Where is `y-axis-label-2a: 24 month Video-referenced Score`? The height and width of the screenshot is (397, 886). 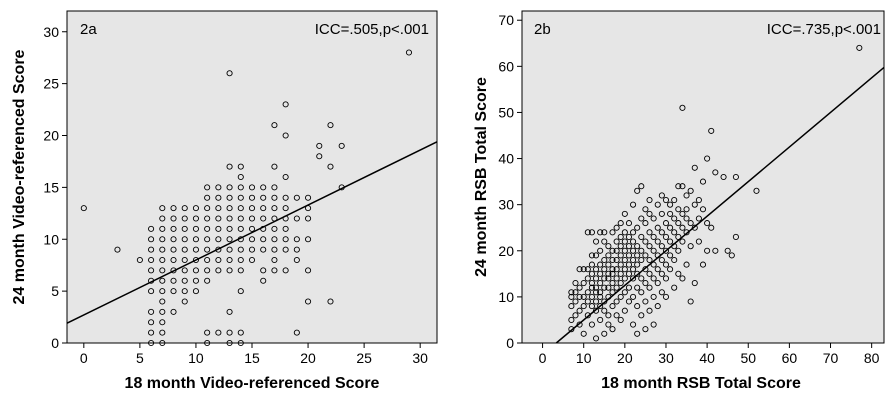
y-axis-label-2a: 24 month Video-referenced Score is located at coordinates (19, 176).